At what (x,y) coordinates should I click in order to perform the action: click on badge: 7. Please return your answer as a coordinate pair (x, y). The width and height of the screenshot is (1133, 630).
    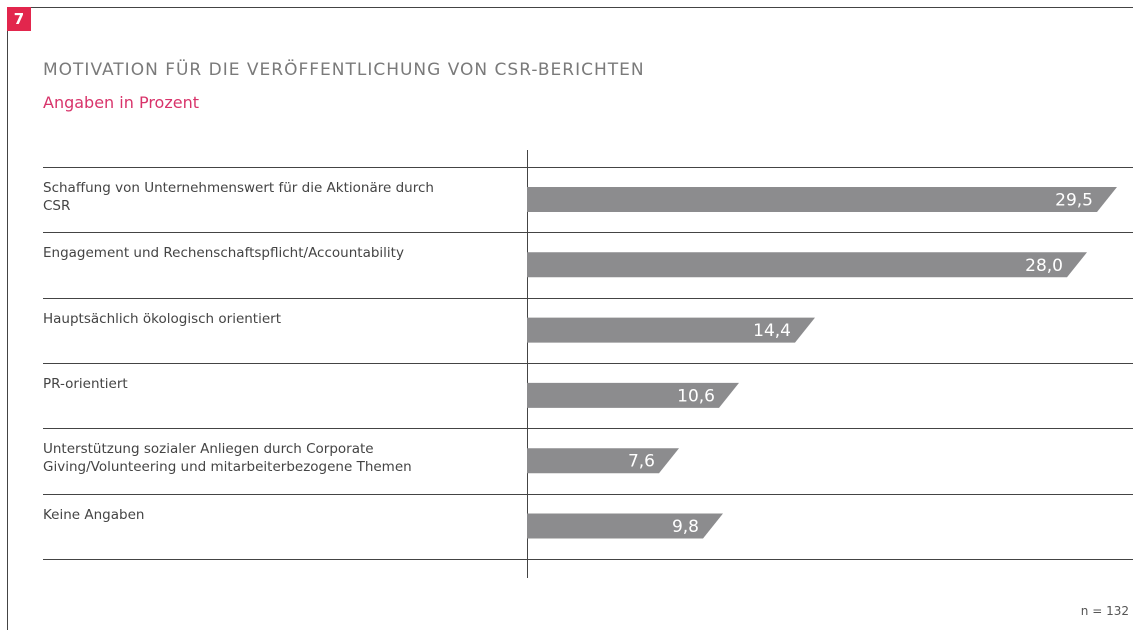
    Looking at the image, I should click on (19, 19).